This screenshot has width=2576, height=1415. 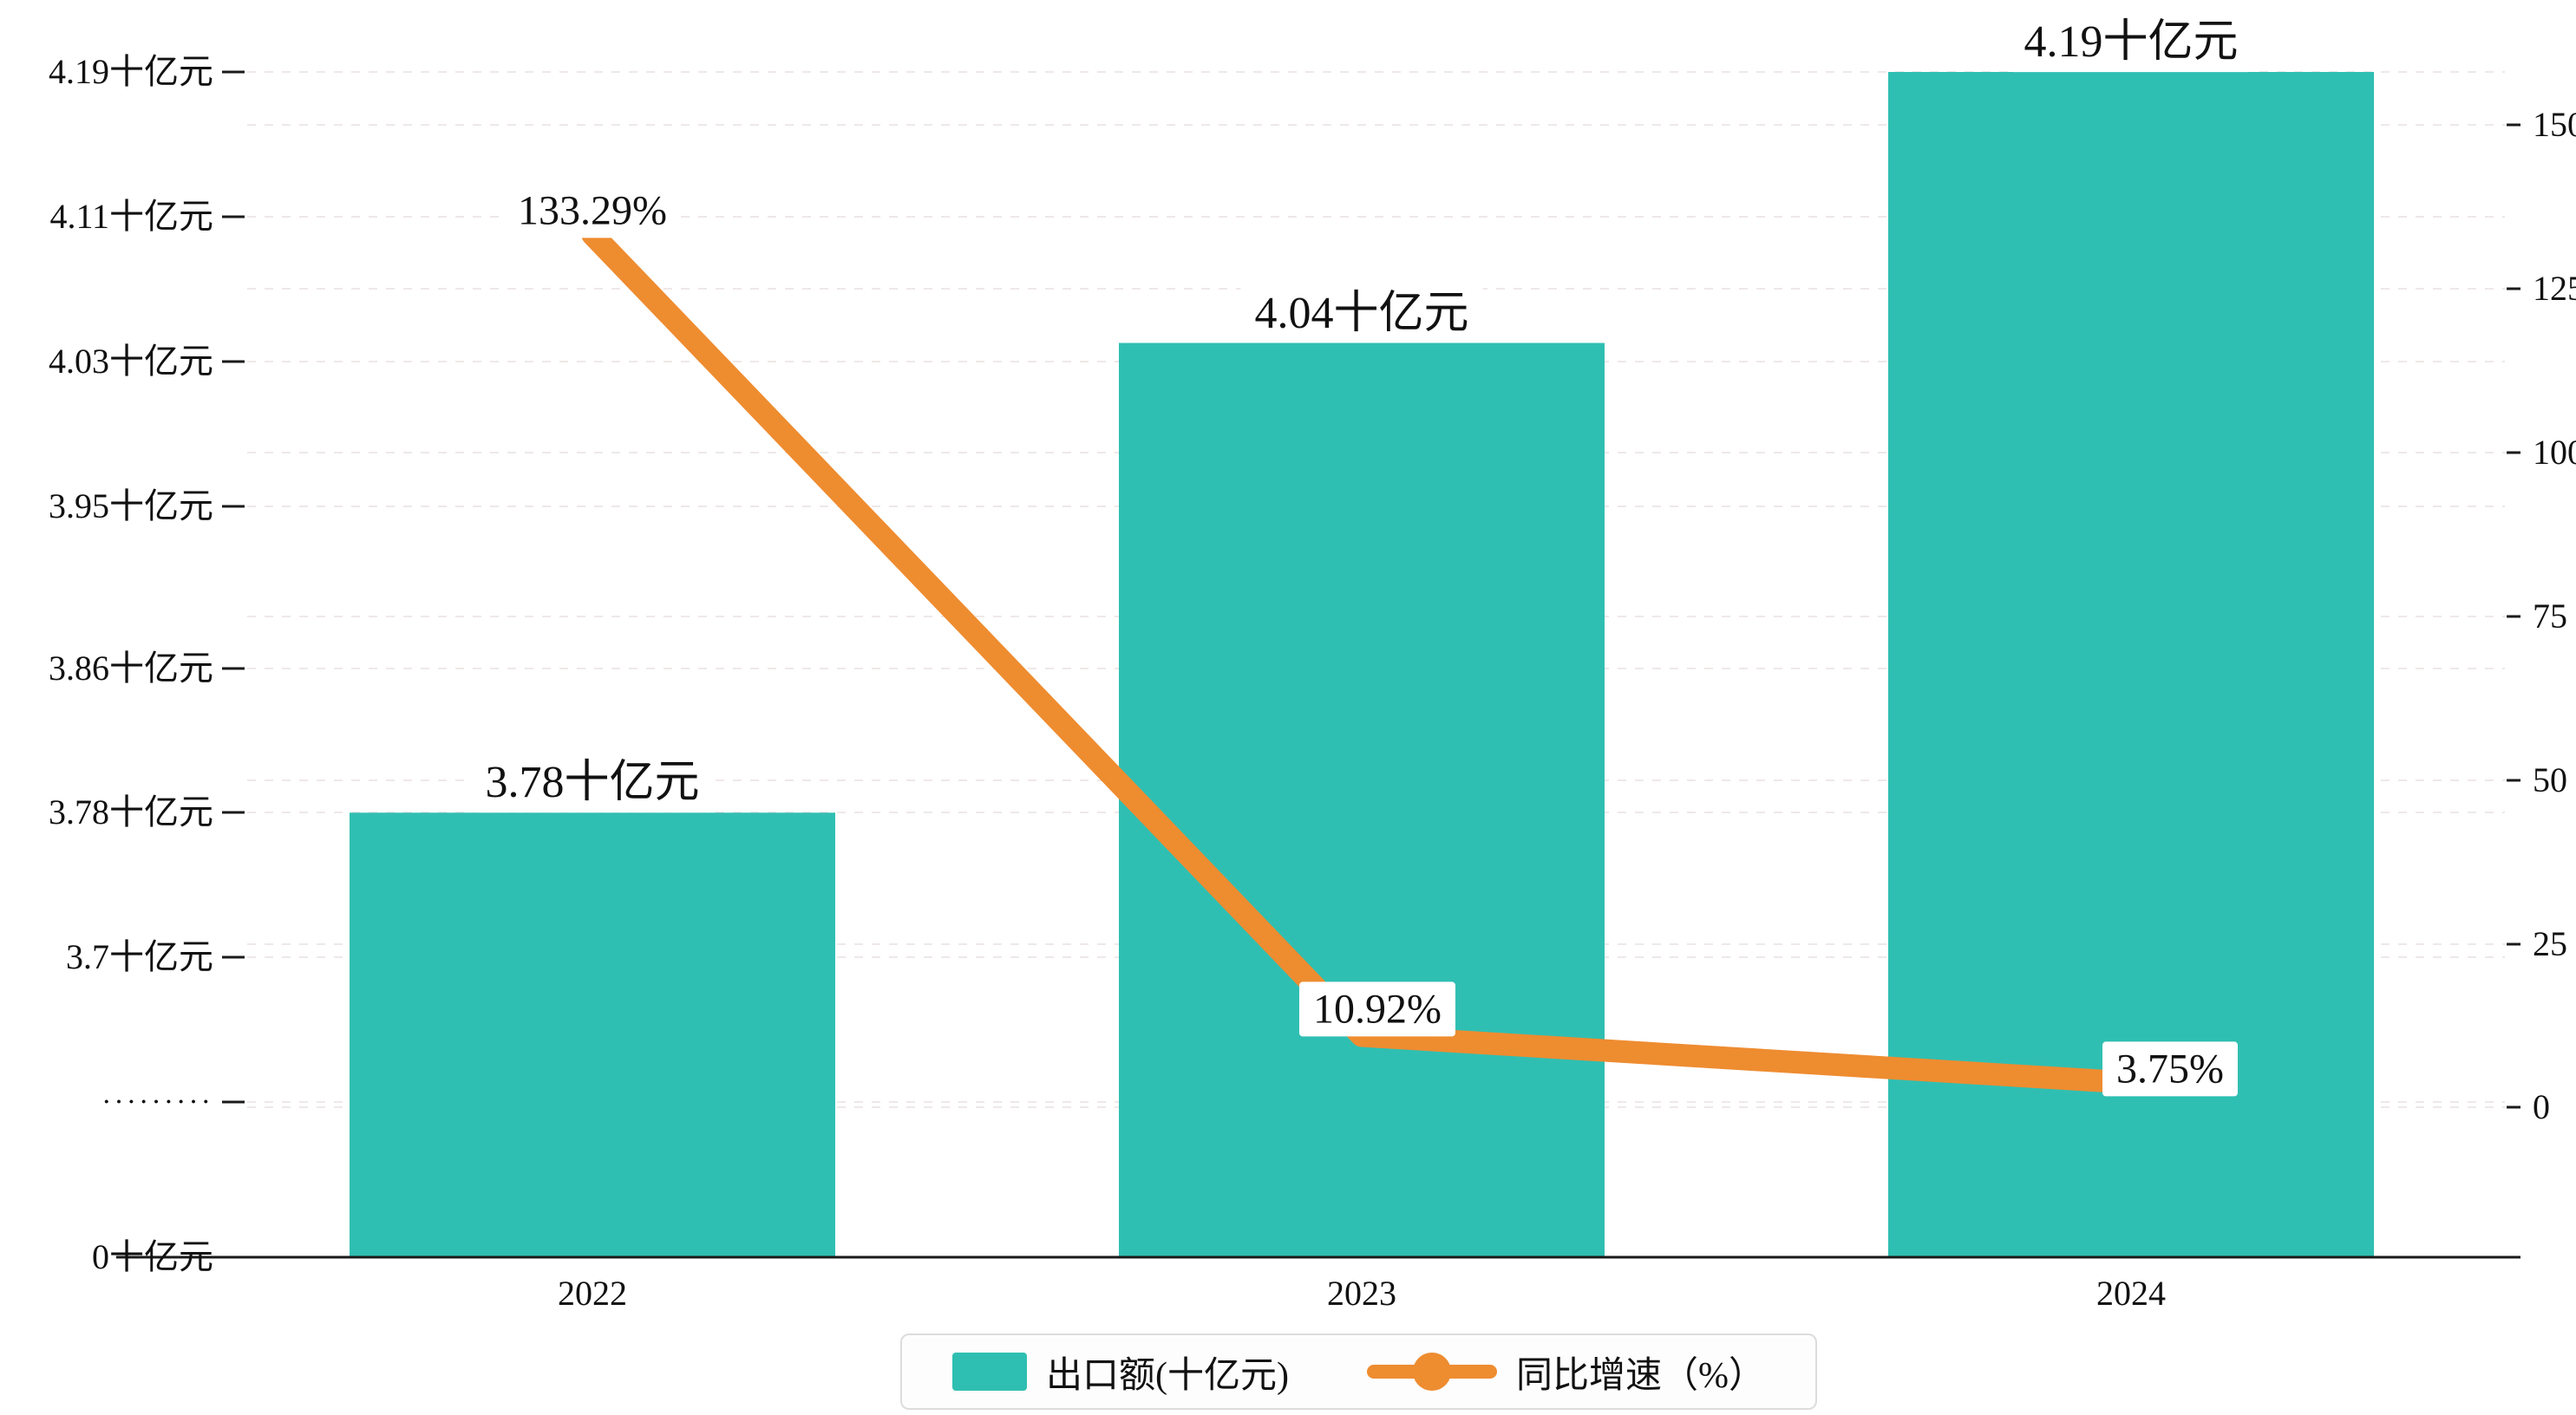 I want to click on bar-2023, so click(x=1362, y=799).